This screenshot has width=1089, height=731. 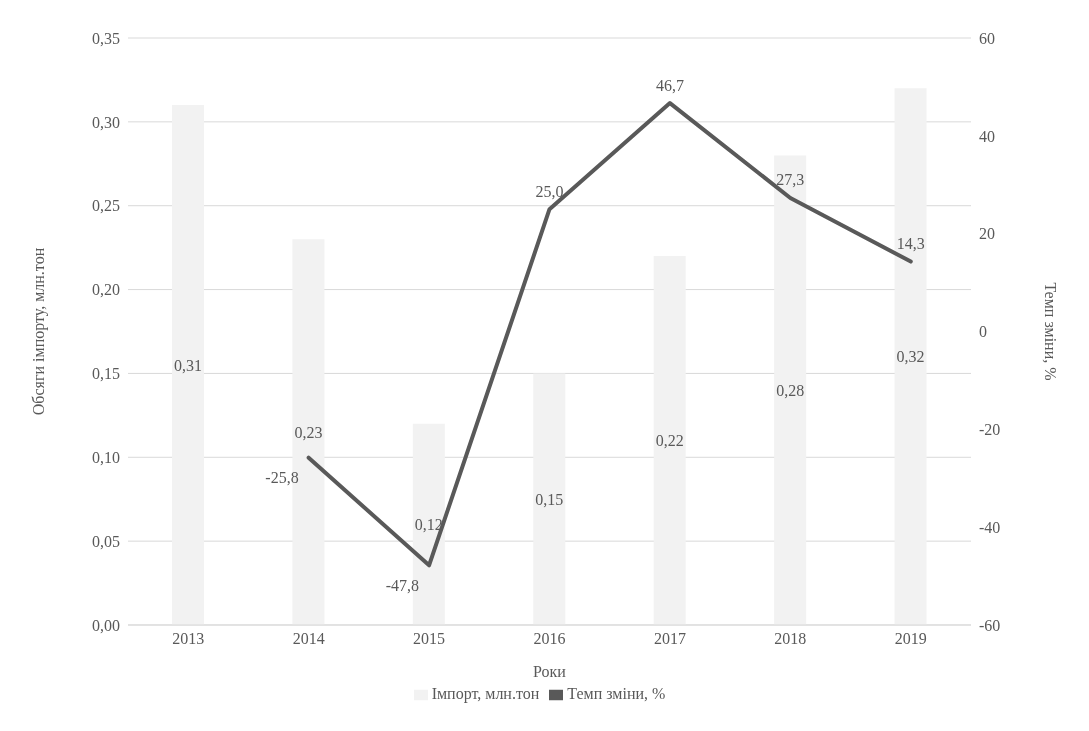 I want to click on data-label: -25,8, so click(x=282, y=478).